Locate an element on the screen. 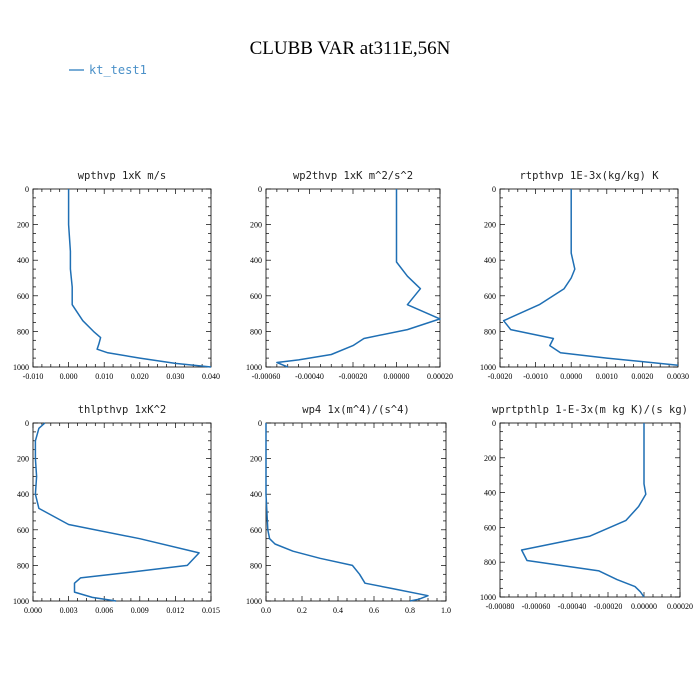 This screenshot has width=700, height=700. x-tick-label: 0.006 is located at coordinates (104, 610).